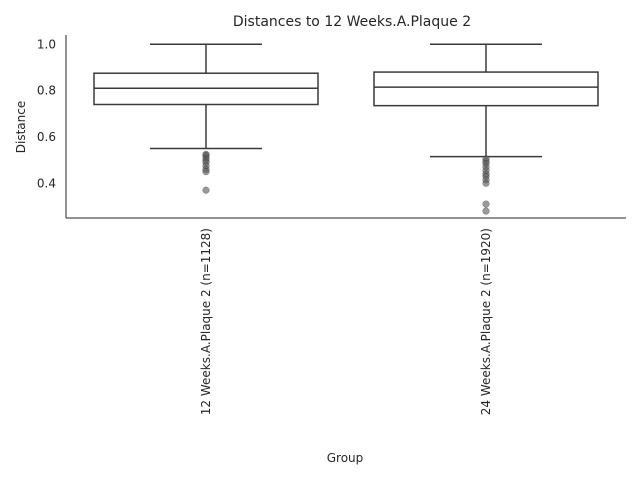  I want to click on x-axis-label: Group, so click(345, 458).